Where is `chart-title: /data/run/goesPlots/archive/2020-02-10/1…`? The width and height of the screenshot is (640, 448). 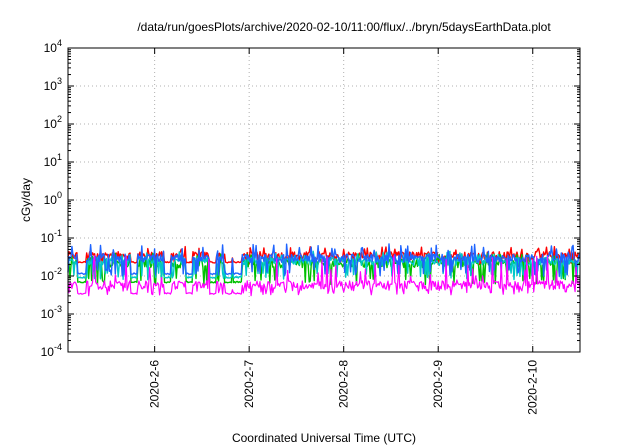
chart-title: /data/run/goesPlots/archive/2020-02-10/1… is located at coordinates (344, 27).